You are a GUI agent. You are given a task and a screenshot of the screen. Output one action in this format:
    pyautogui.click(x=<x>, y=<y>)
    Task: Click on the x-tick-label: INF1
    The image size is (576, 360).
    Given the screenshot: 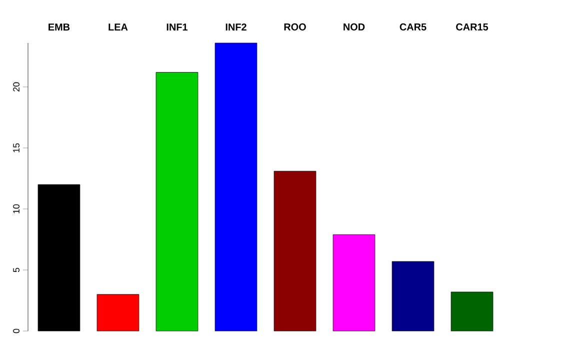 What is the action you would take?
    pyautogui.click(x=177, y=27)
    